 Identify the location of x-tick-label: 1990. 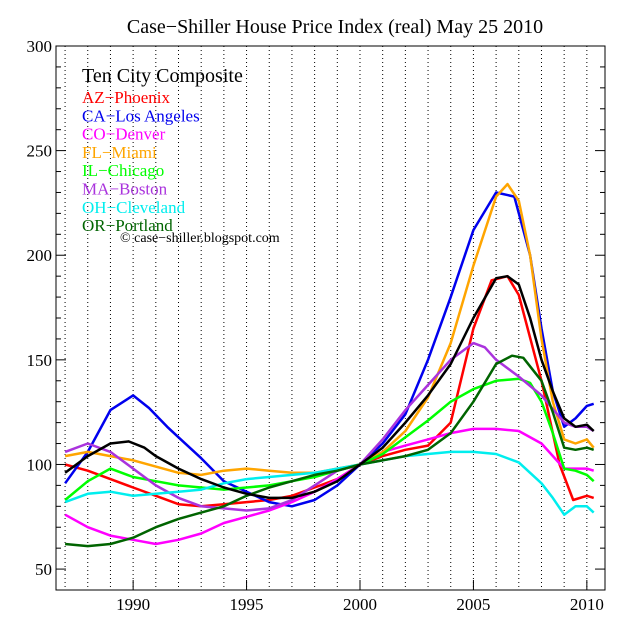
(133, 604).